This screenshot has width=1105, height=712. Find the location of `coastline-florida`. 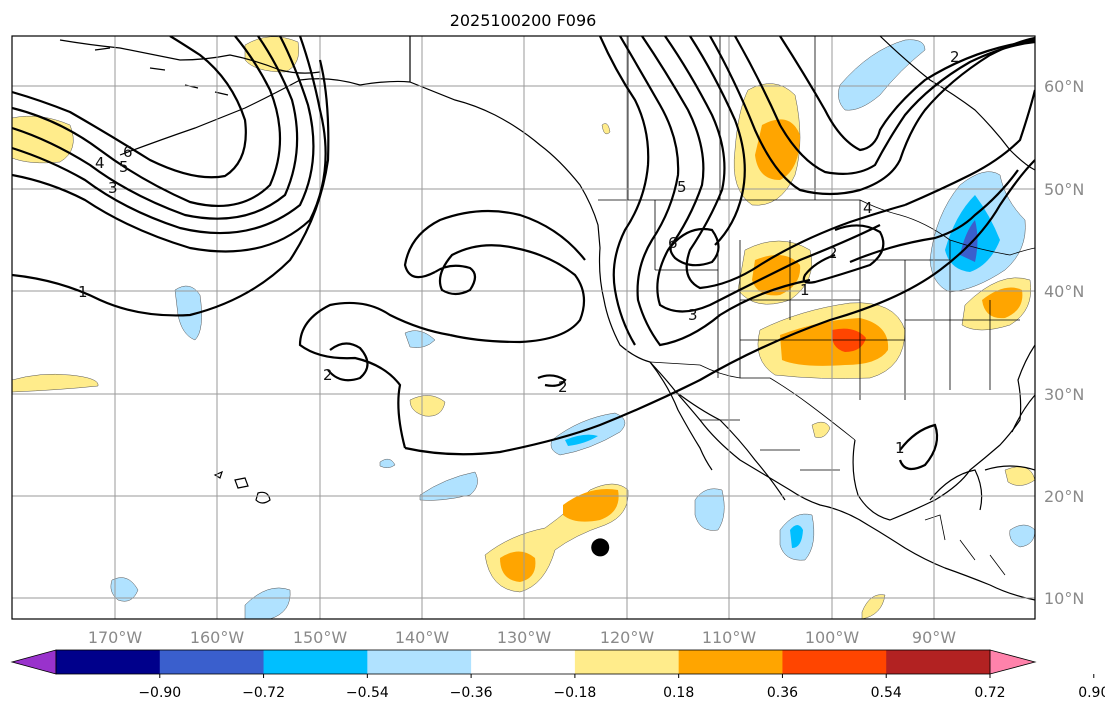

coastline-florida is located at coordinates (1023, 413).